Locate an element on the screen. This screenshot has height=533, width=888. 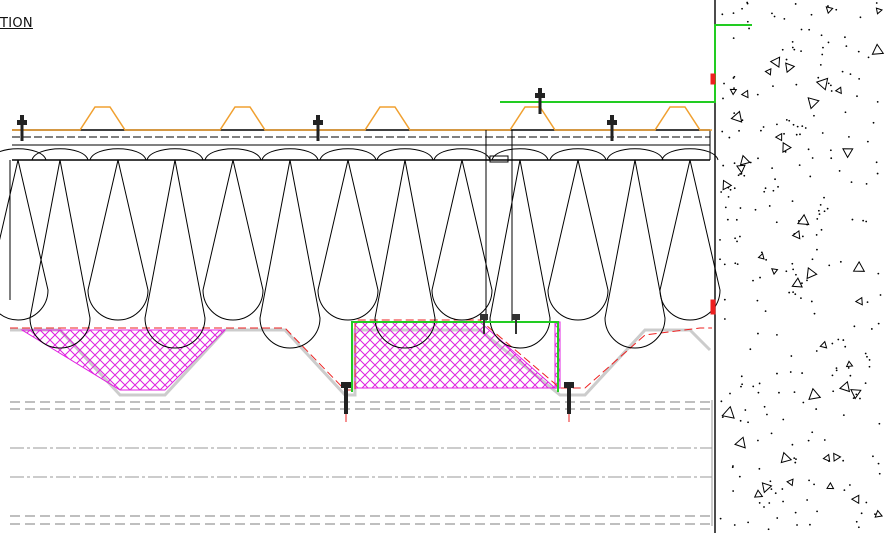
support-post is located at coordinates (499, 226).